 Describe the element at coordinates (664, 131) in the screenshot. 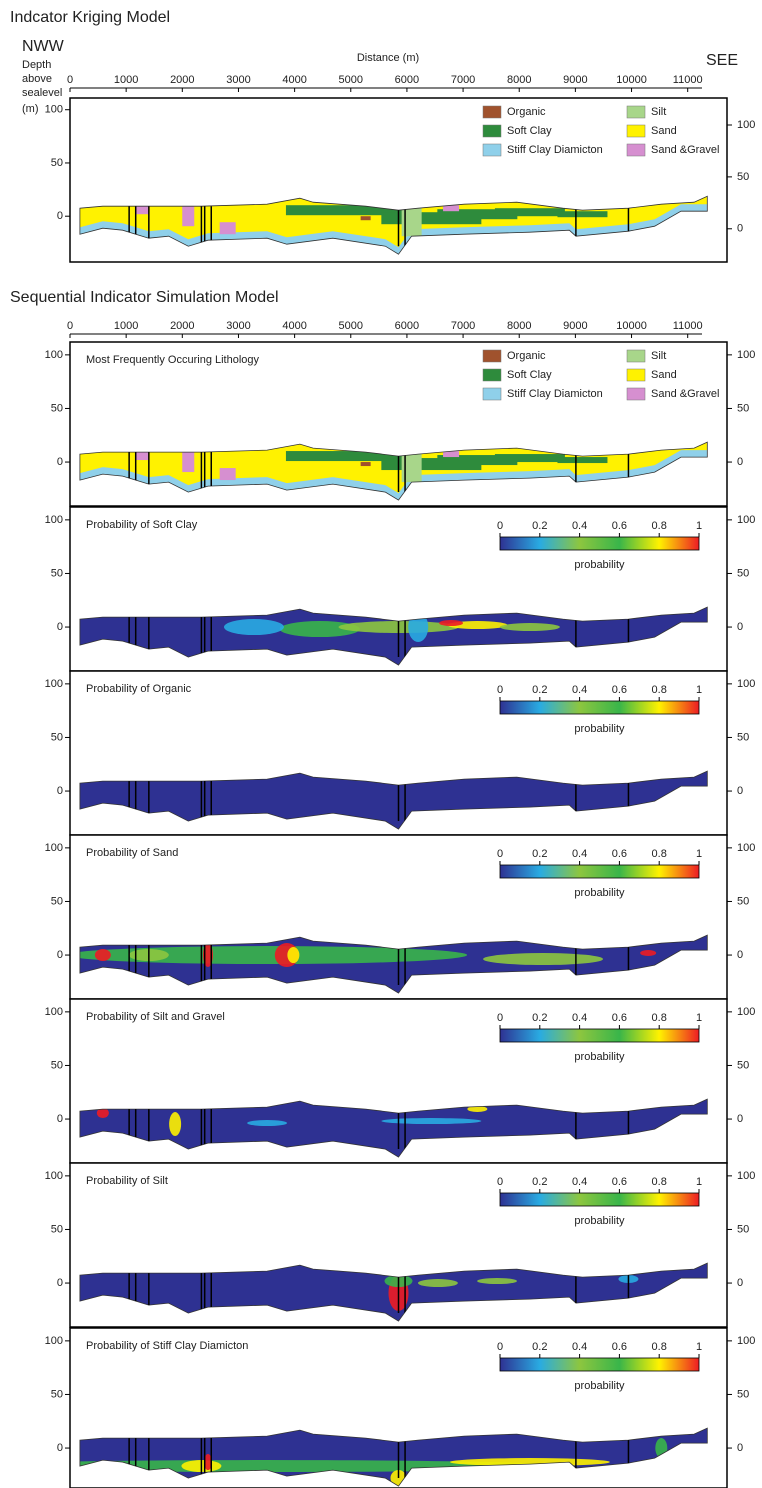

I see `legend-label: Sand` at that location.